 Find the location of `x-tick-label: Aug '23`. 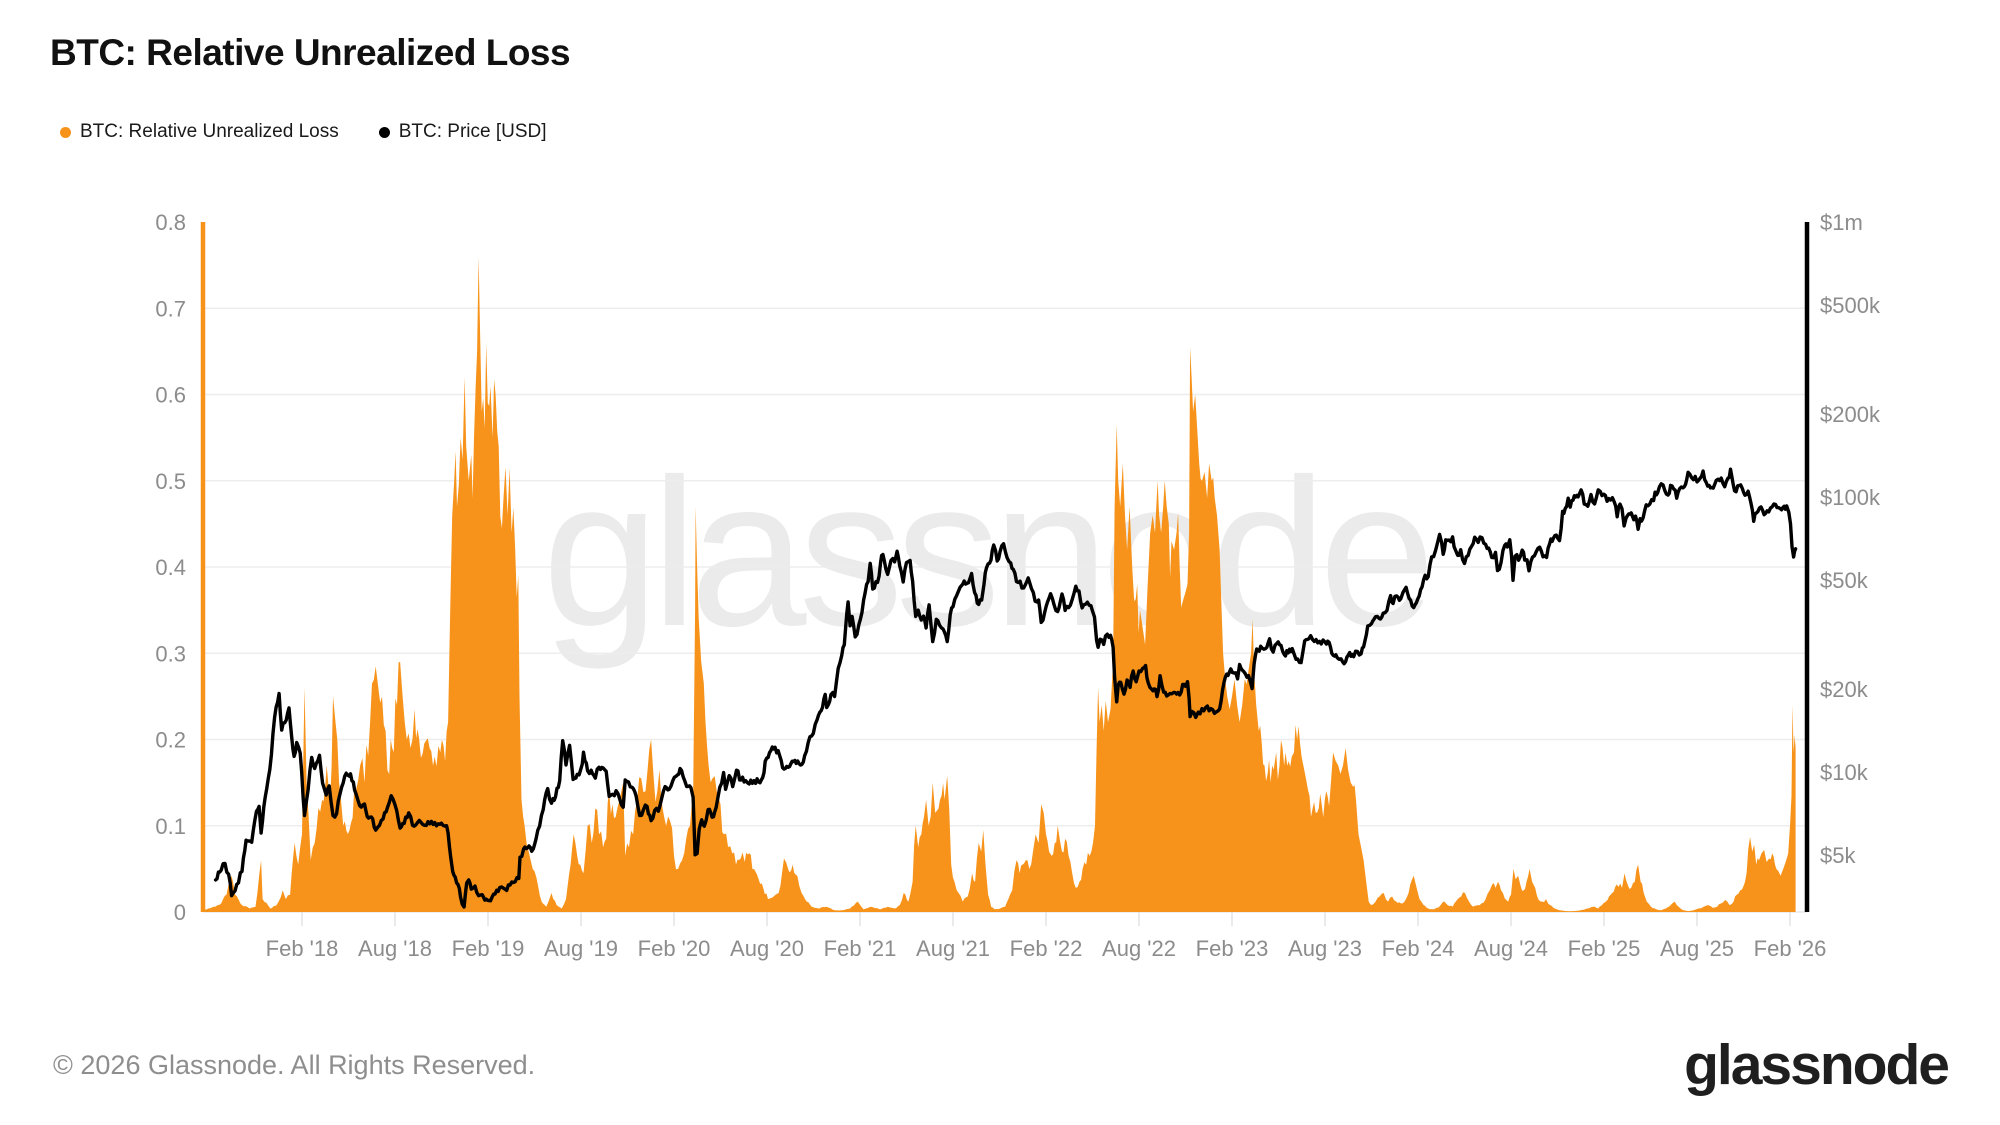

x-tick-label: Aug '23 is located at coordinates (1325, 948).